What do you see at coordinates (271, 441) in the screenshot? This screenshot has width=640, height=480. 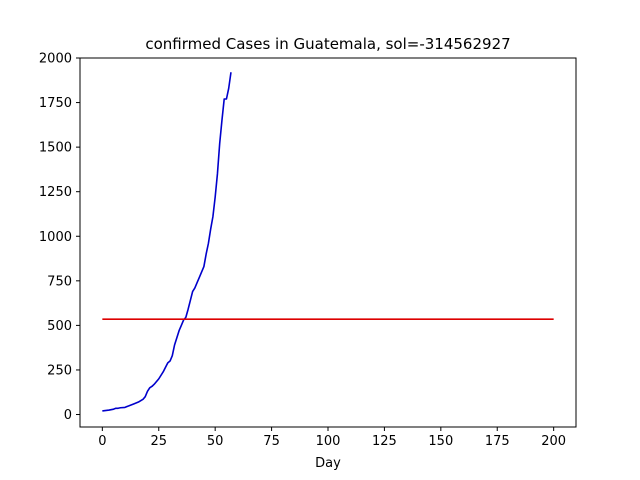 I see `x-tick-label: 75` at bounding box center [271, 441].